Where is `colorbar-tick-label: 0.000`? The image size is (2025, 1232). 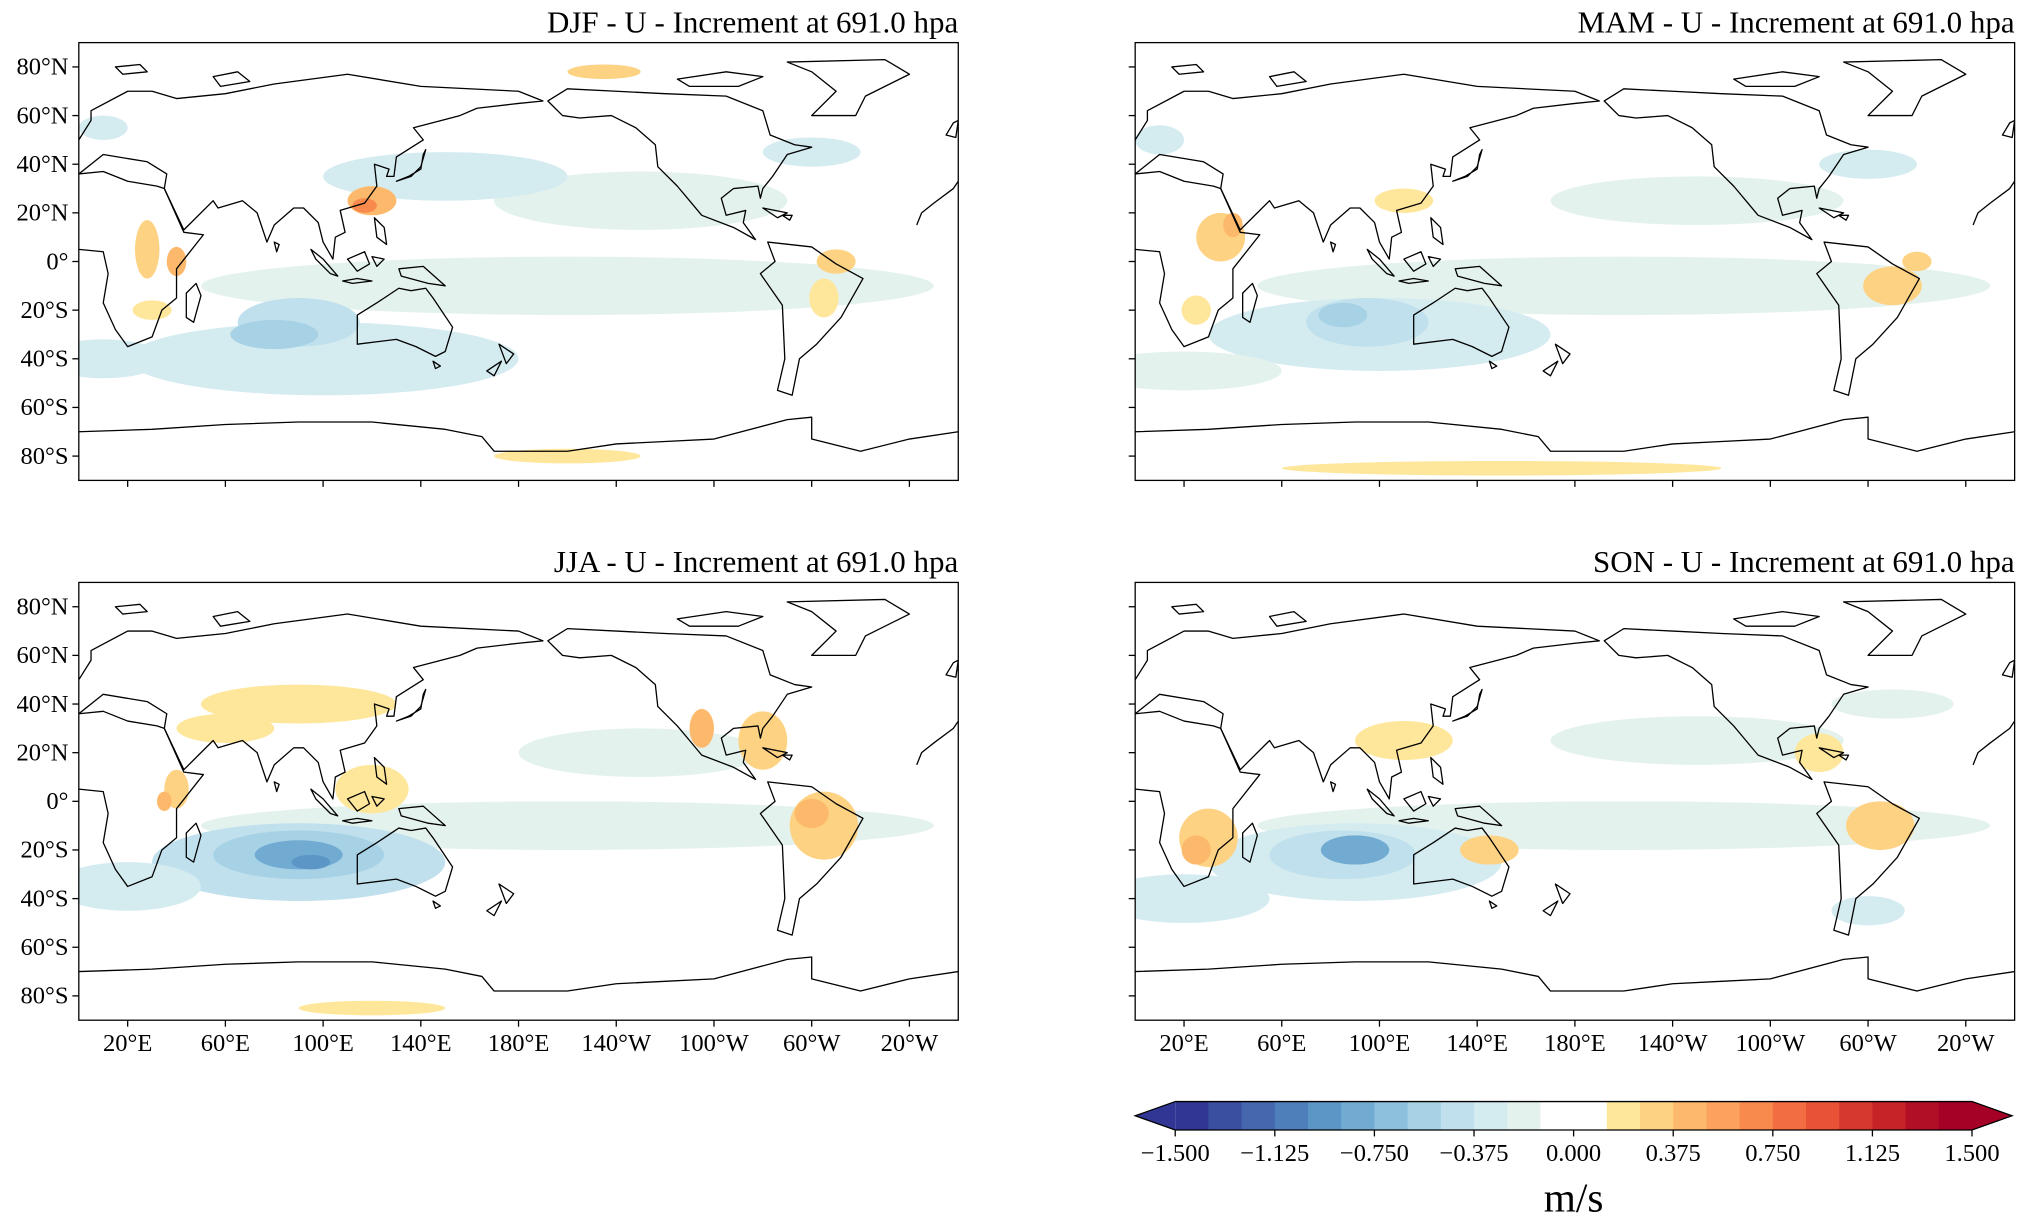 colorbar-tick-label: 0.000 is located at coordinates (1573, 1153).